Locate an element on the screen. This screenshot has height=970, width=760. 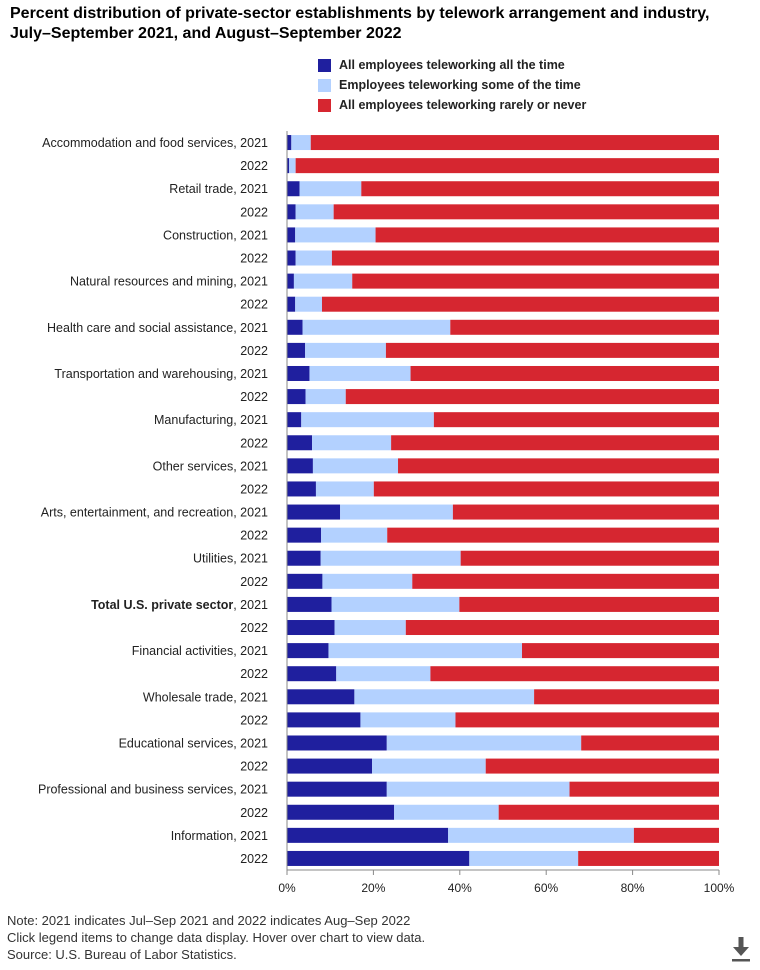
legend-item-some-time: Employees teleworking some of the time is located at coordinates (452, 85).